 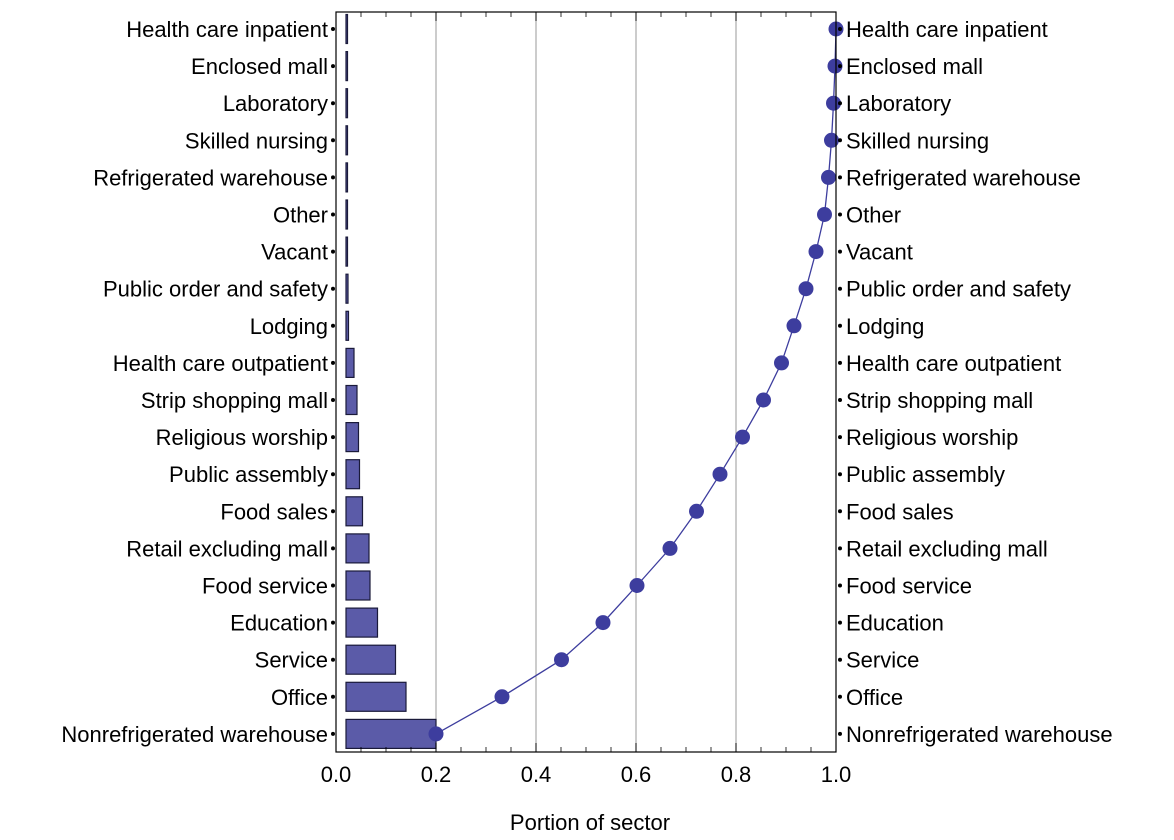 I want to click on right-category-label-12: Public assembly, so click(x=925, y=474).